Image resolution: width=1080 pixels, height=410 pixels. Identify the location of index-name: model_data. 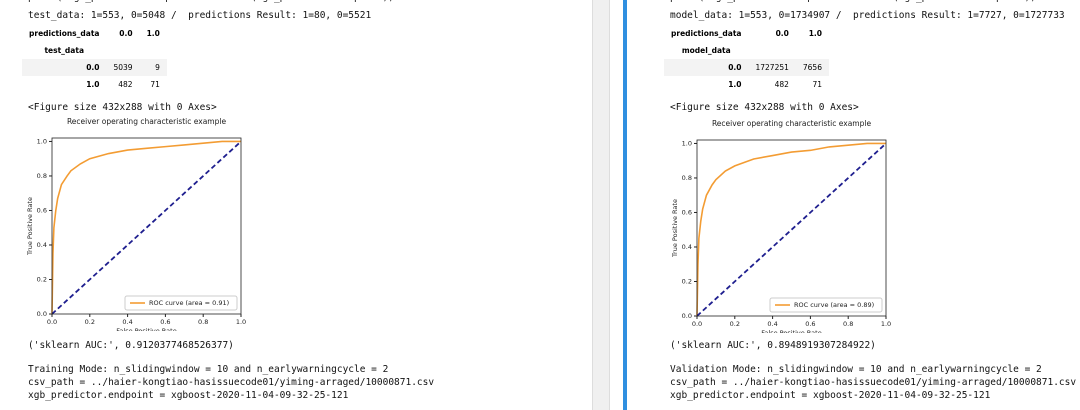
(706, 50).